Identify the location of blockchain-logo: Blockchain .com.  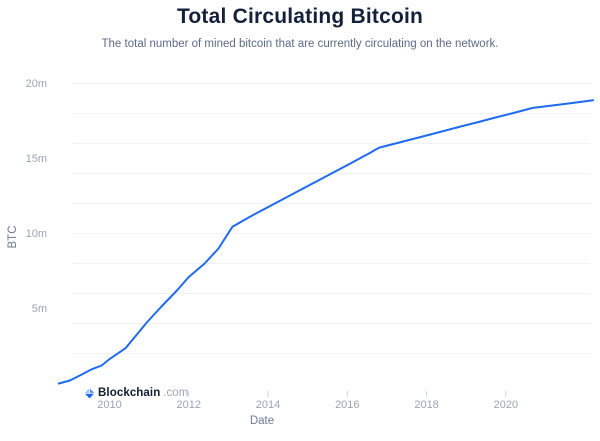
(136, 393).